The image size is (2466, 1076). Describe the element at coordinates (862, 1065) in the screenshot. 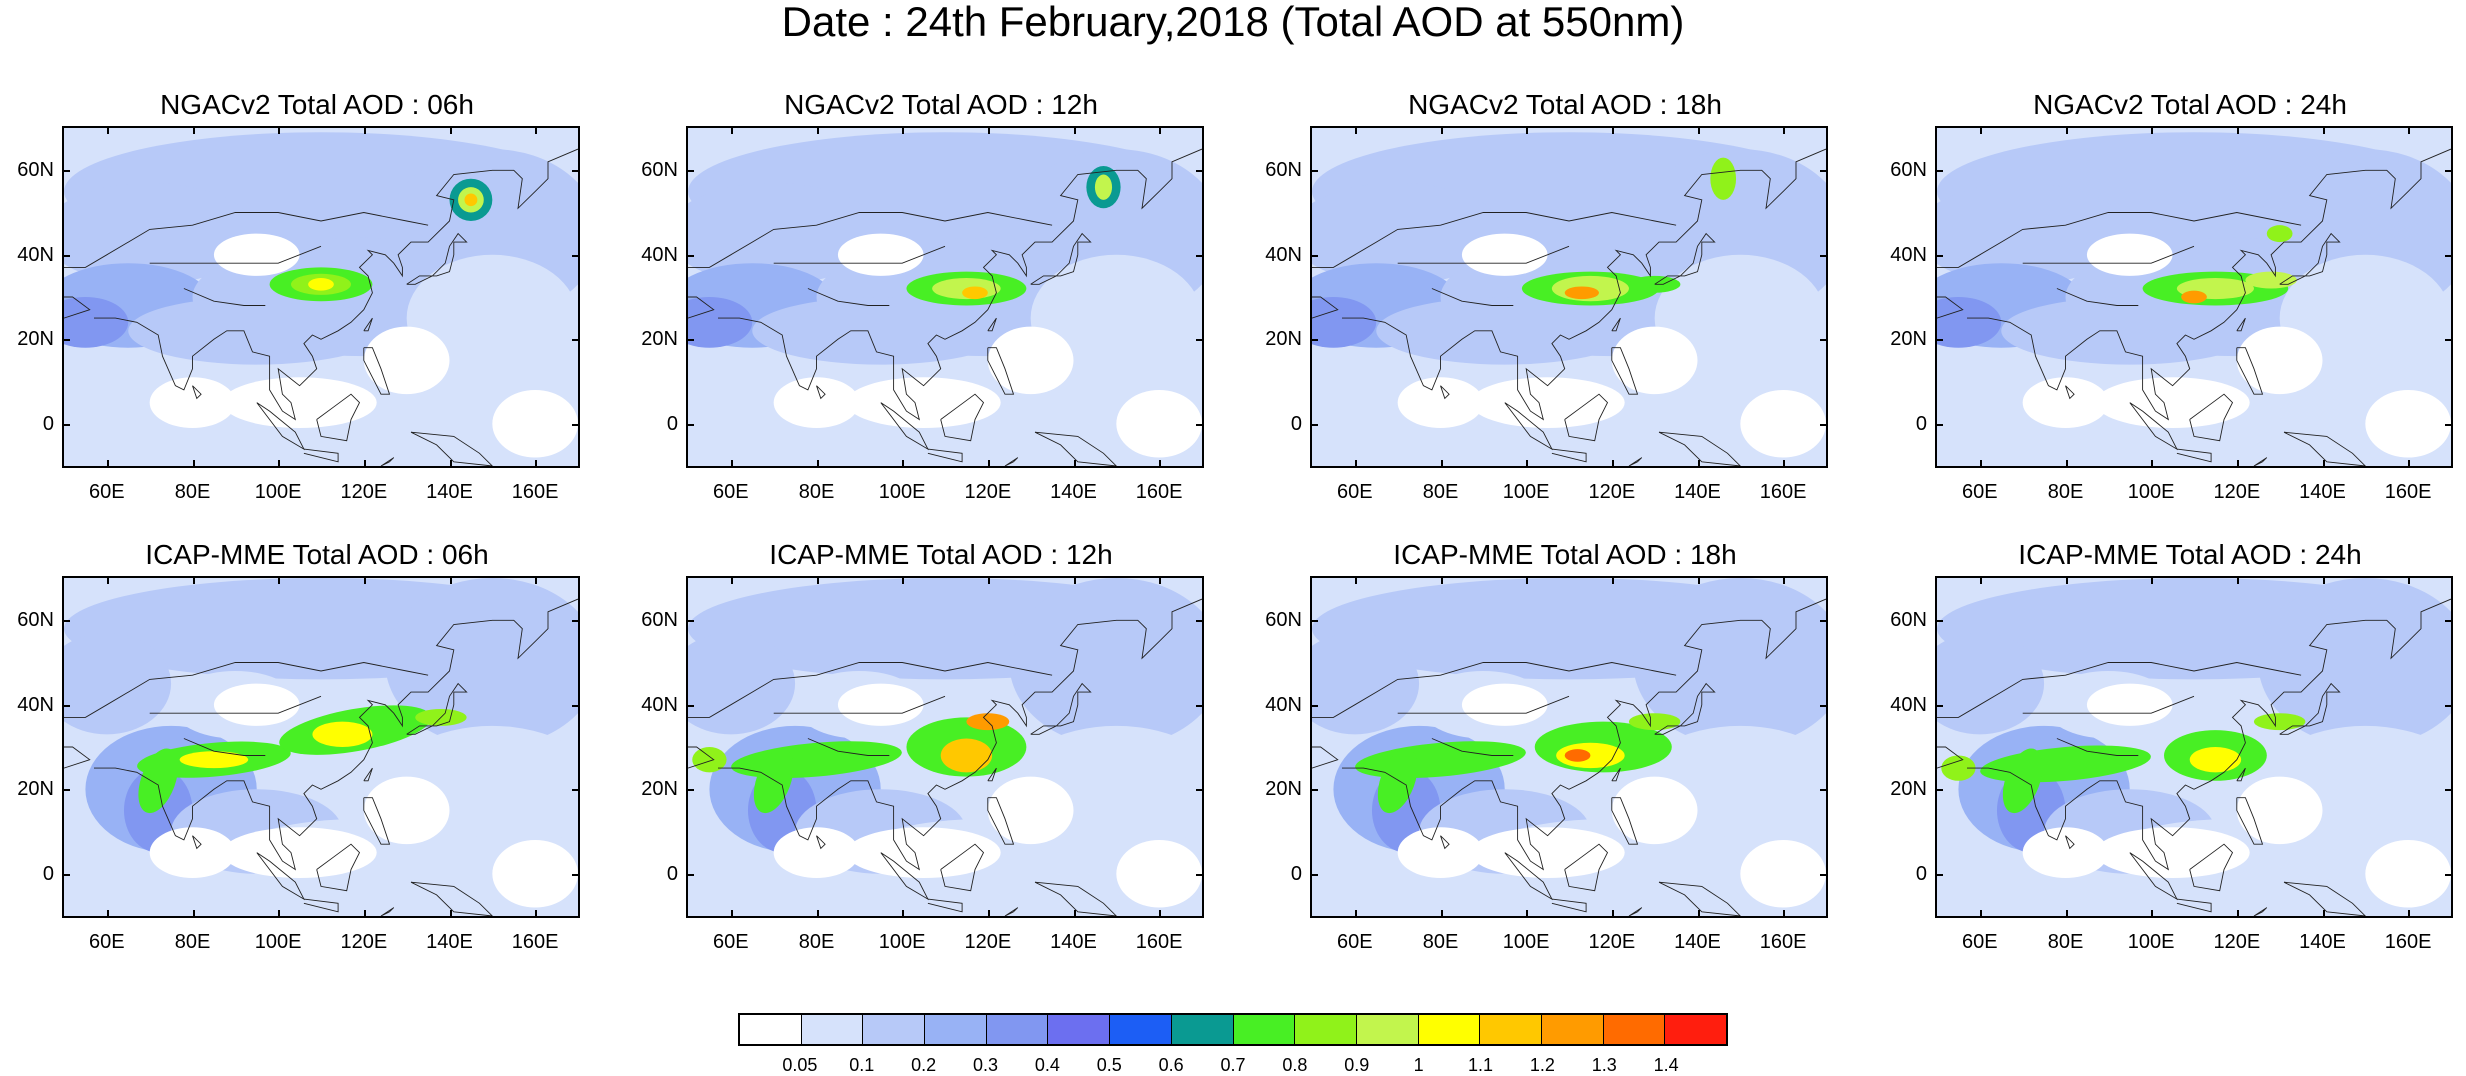

I see `colorbar-label: 0.1` at that location.